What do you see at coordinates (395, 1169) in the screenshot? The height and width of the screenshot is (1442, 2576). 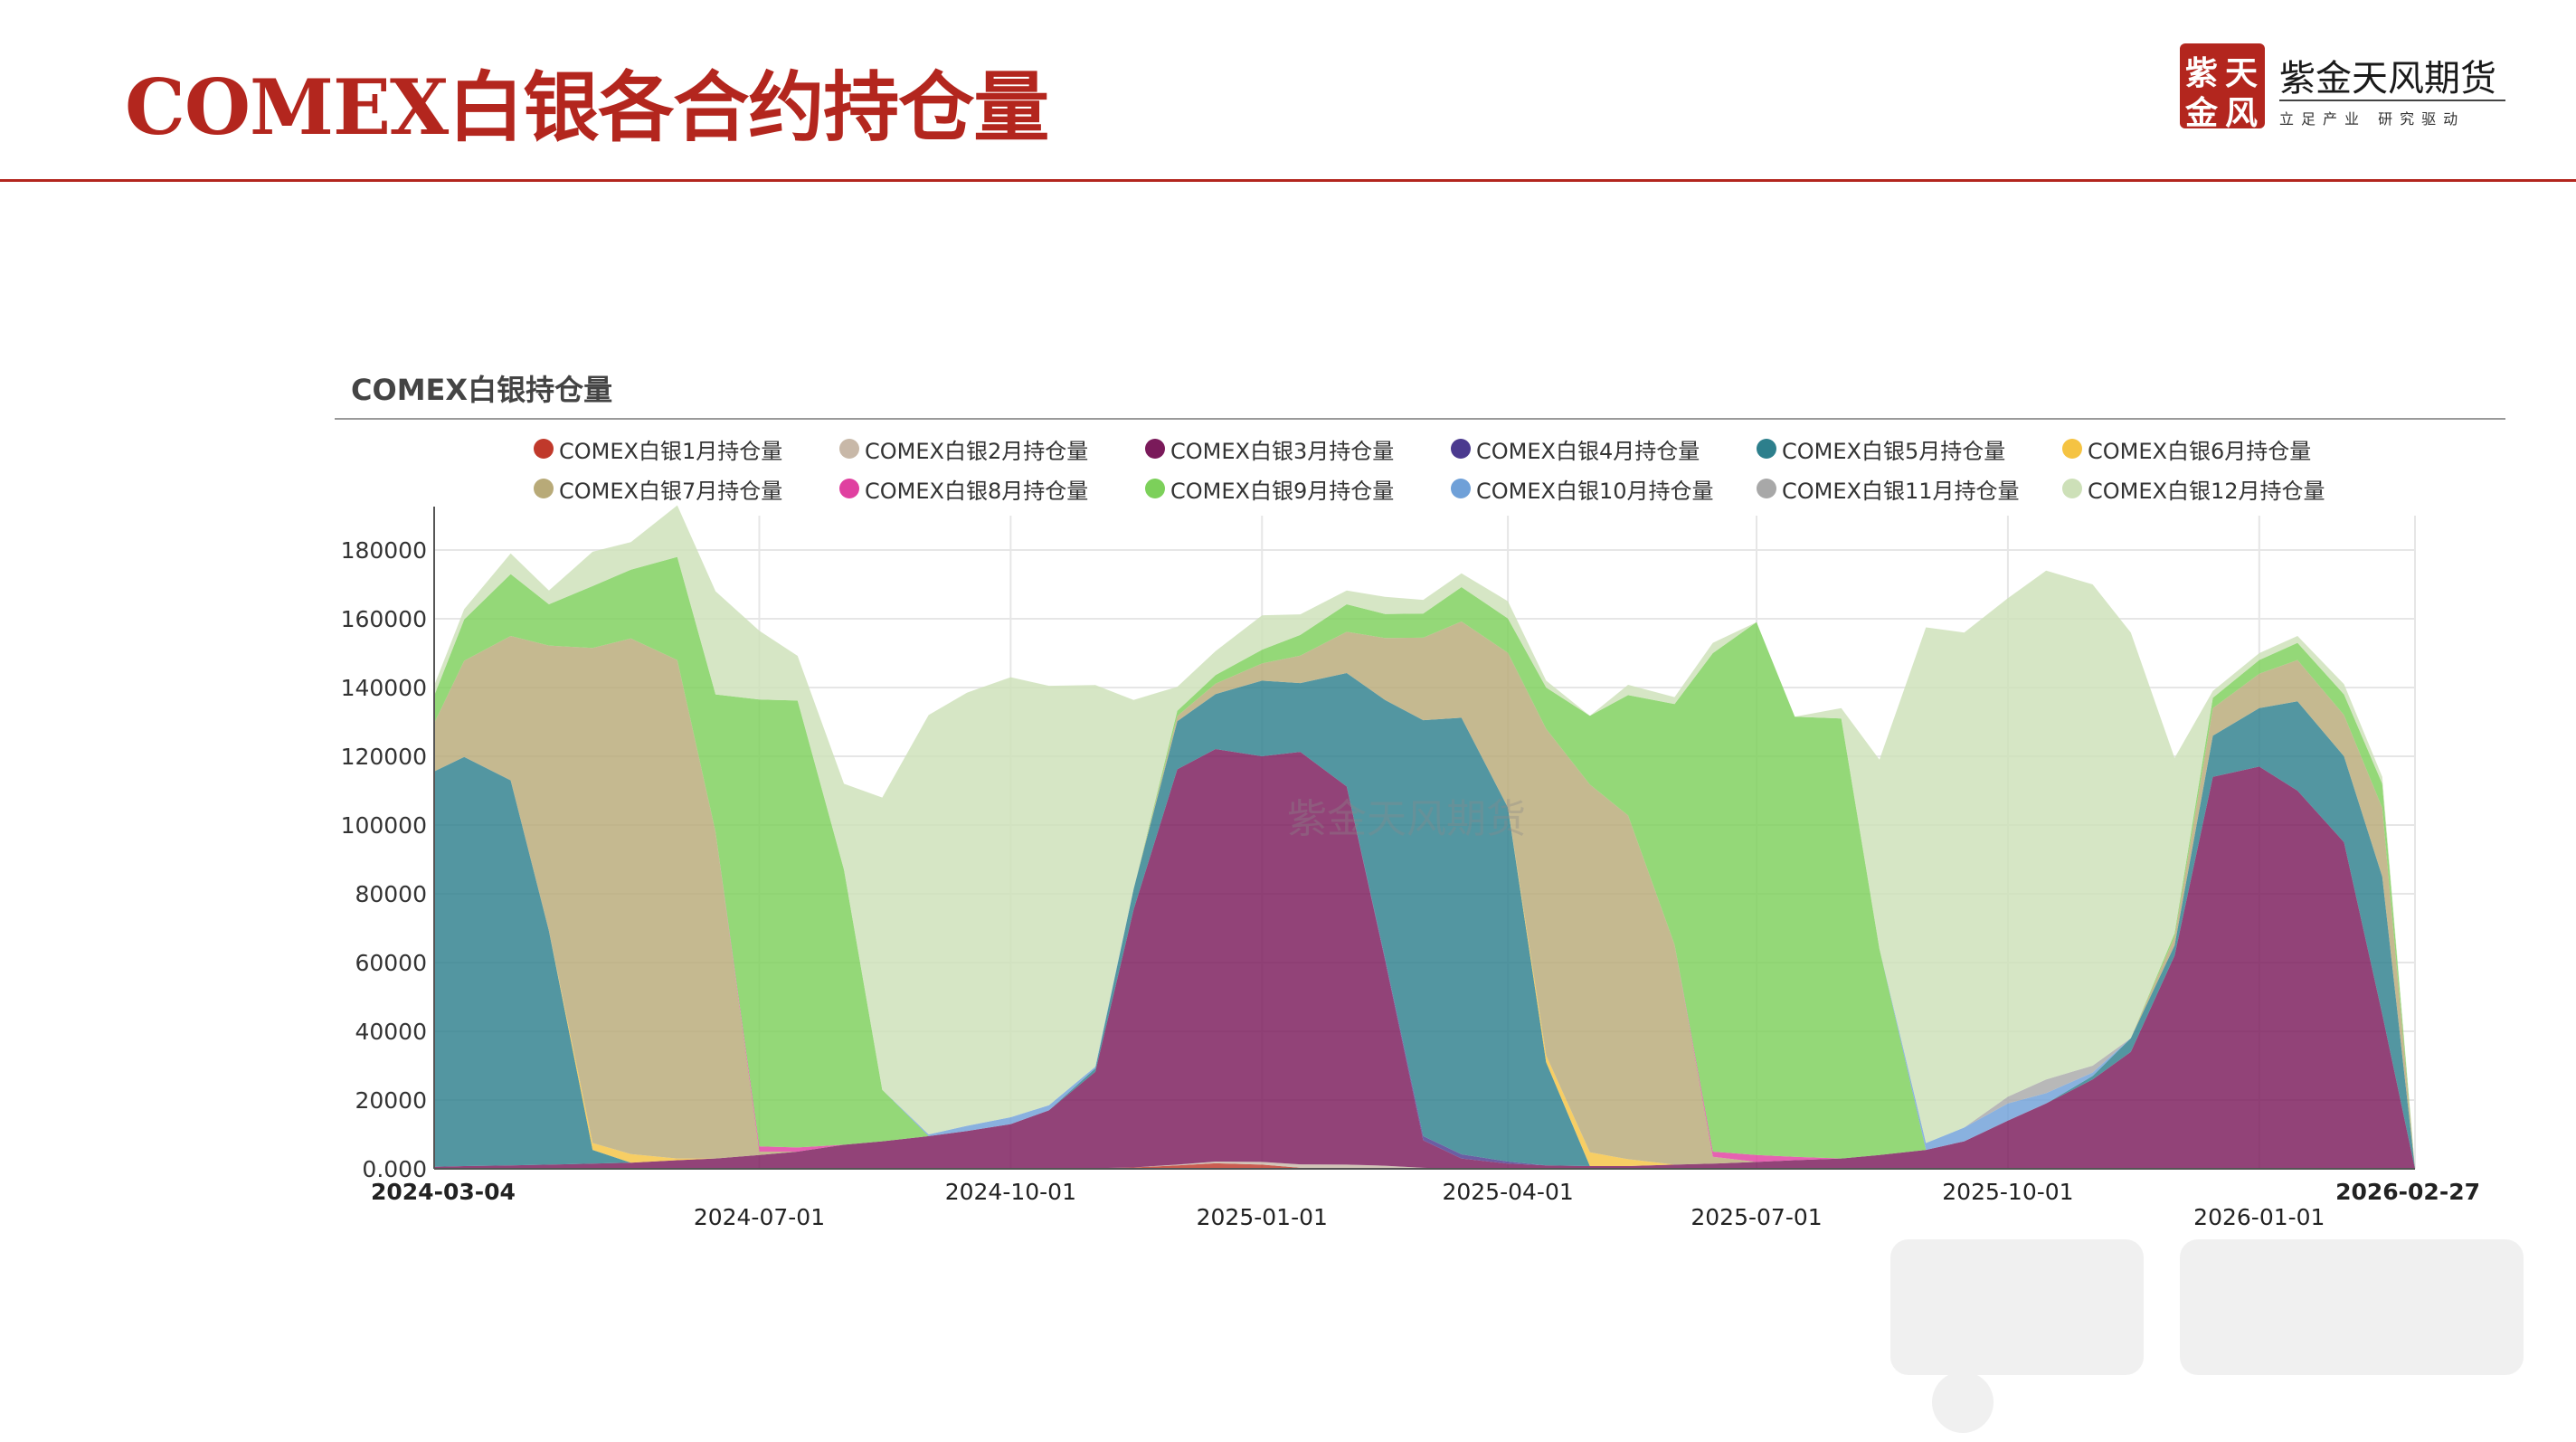 I see `y-tick-label: 0.000` at bounding box center [395, 1169].